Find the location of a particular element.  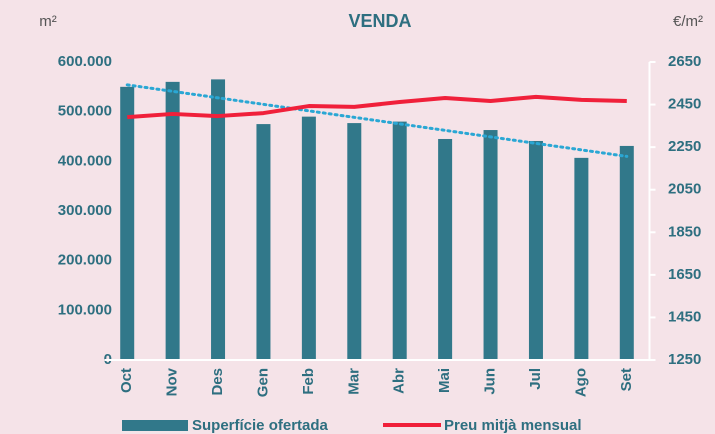

y2-tick-label: 1650 is located at coordinates (684, 274).